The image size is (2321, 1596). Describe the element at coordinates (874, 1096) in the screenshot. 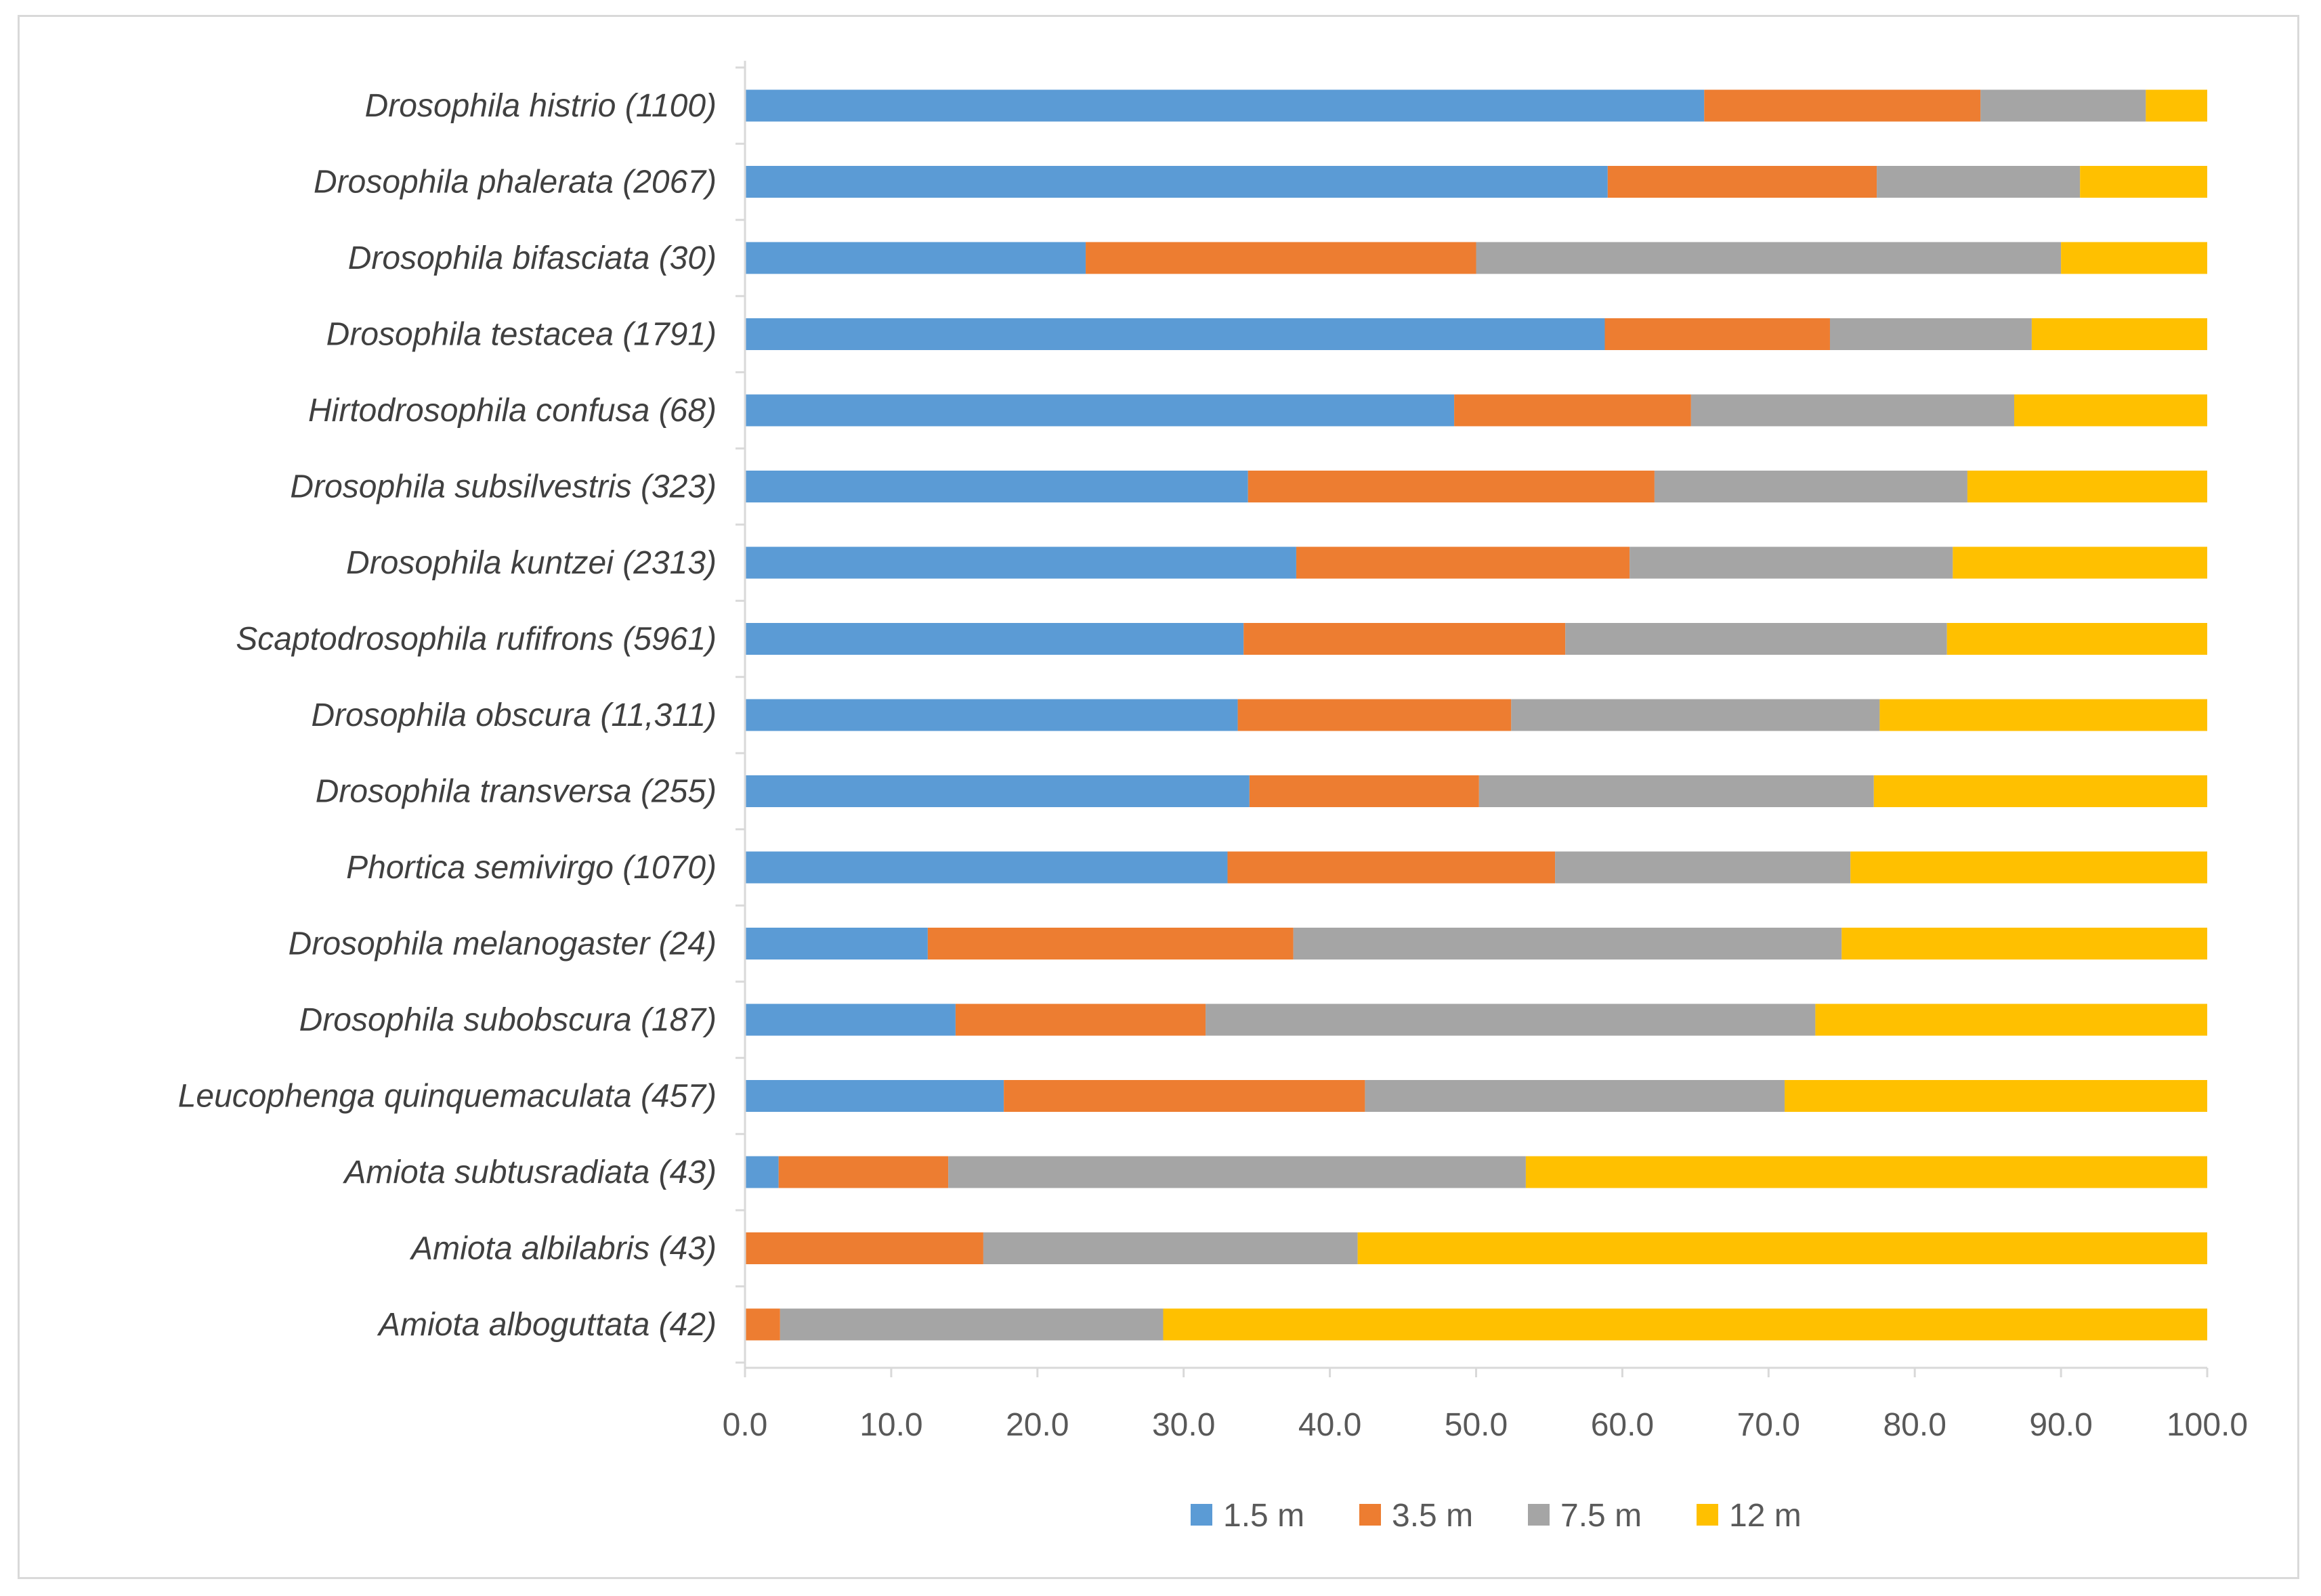

I see `bar-leucophenga-quinquemaculata-457-1-5-m` at that location.